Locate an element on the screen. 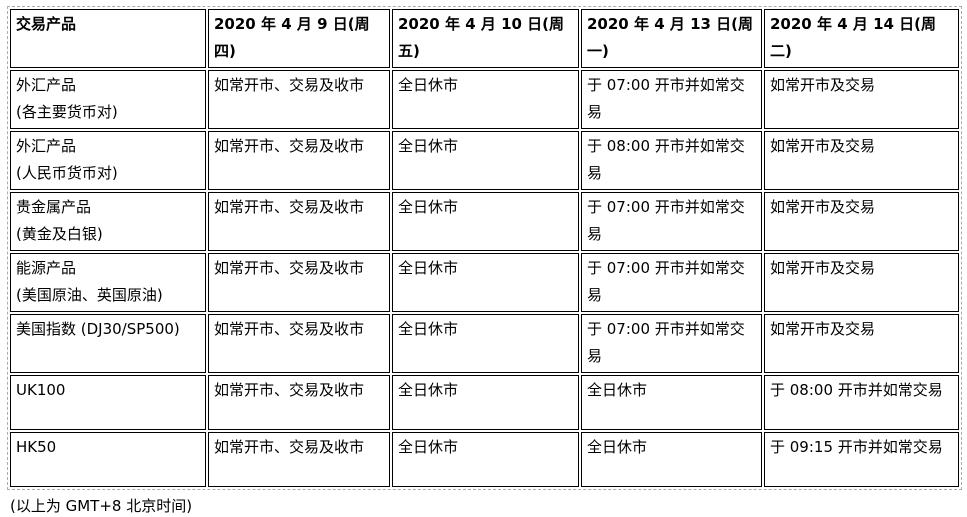 Image resolution: width=967 pixels, height=517 pixels. column-header-apr10: 2020 年 4 月 10 日(周五) is located at coordinates (485, 38).